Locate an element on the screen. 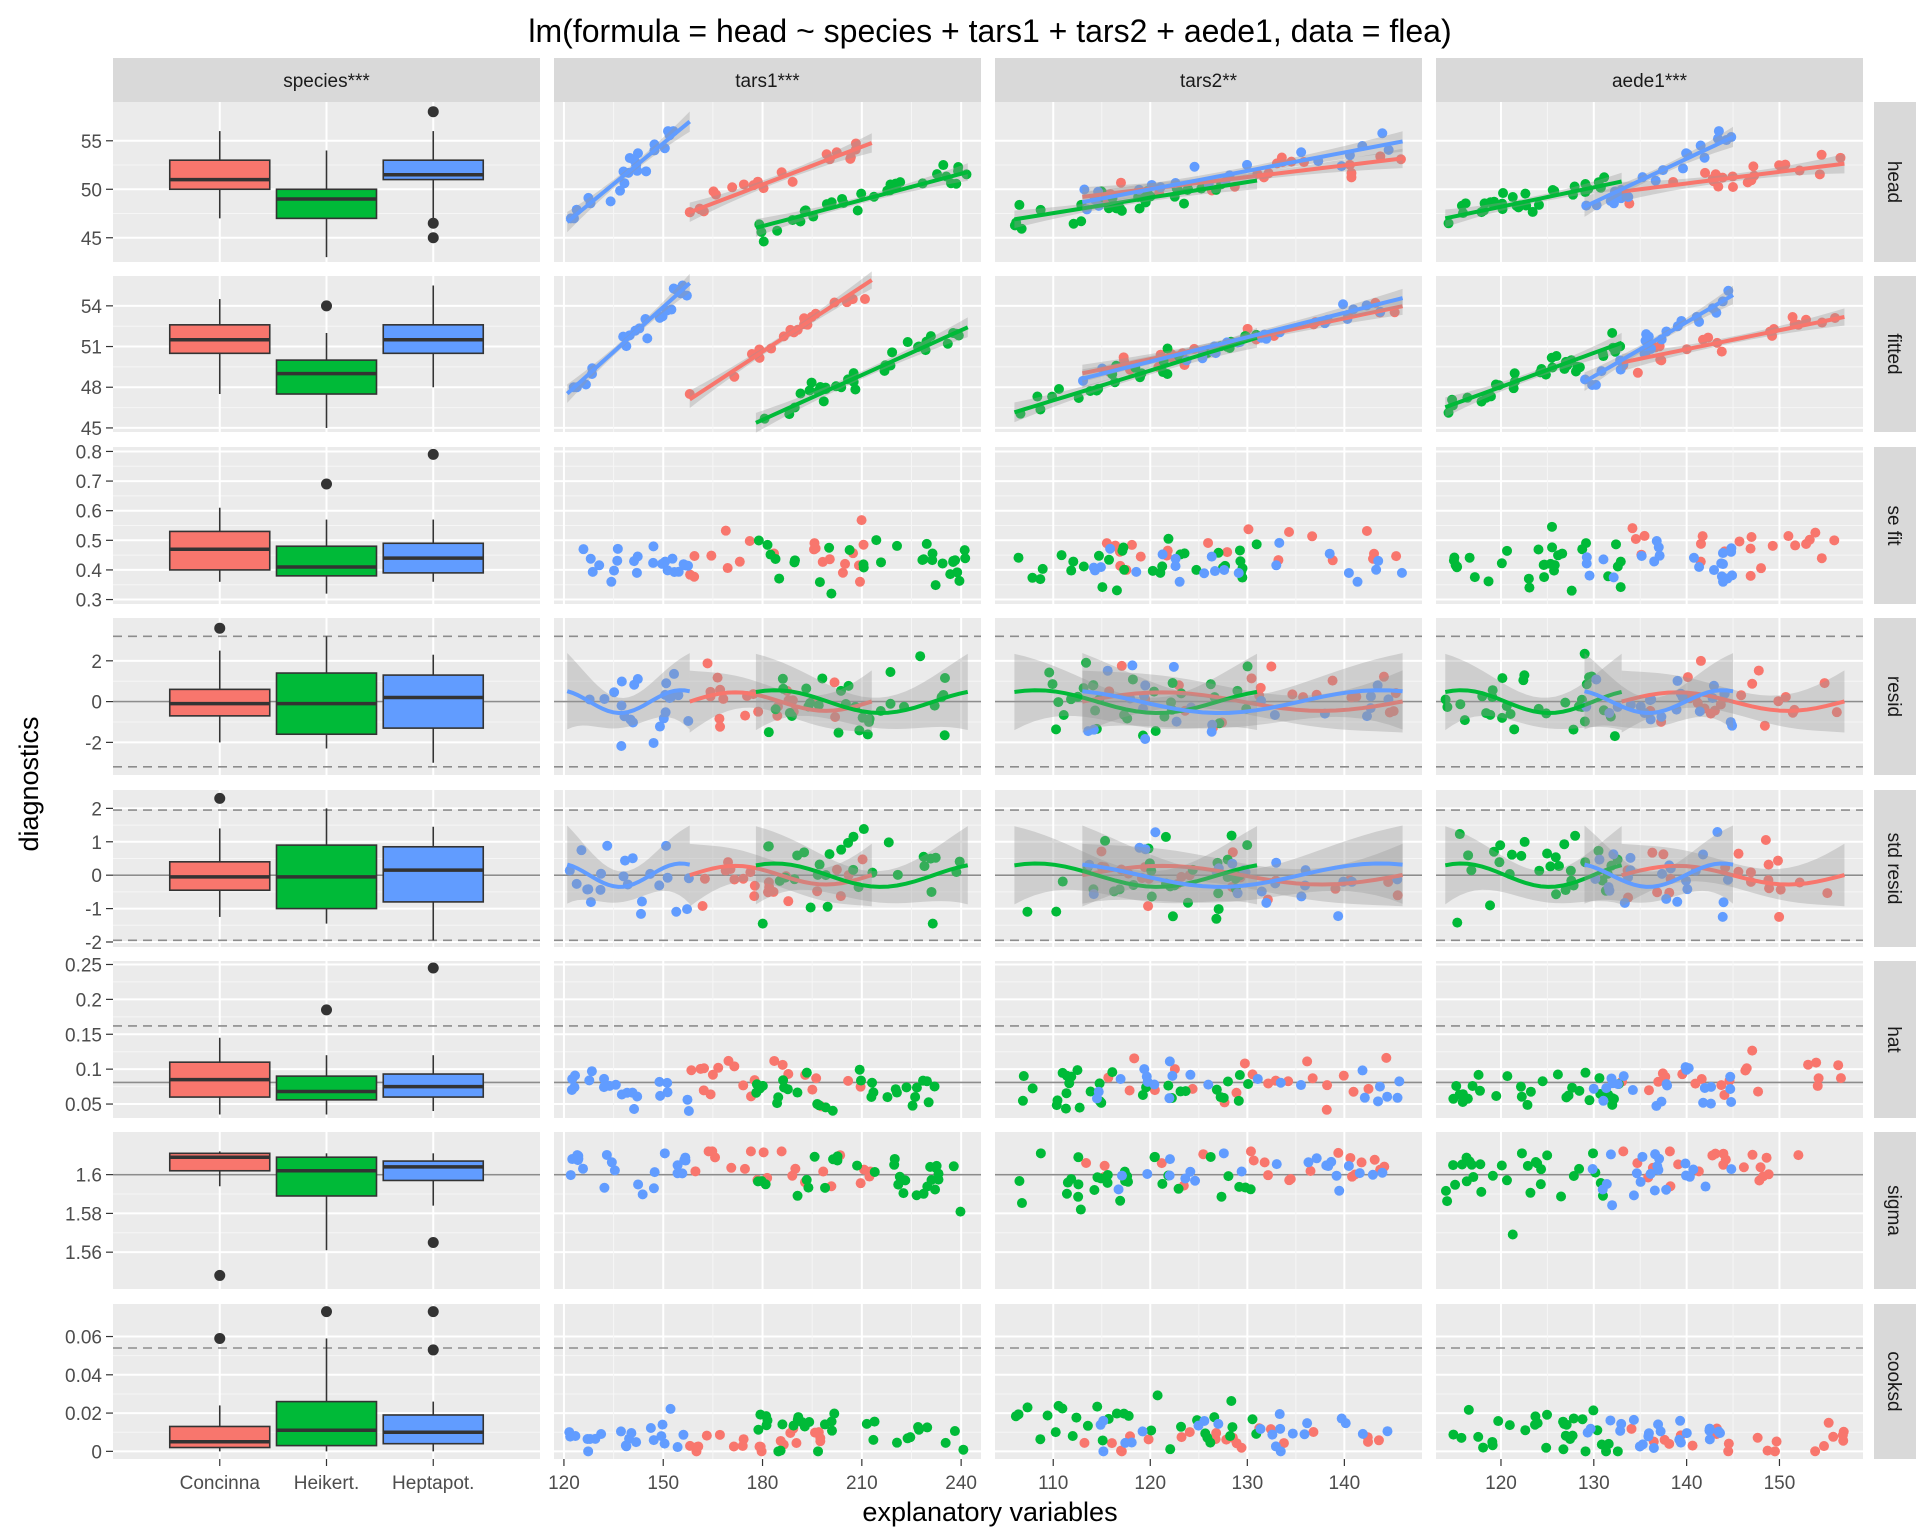 This screenshot has height=1536, width=1920. smooth-ci-band is located at coordinates (1659, 864).